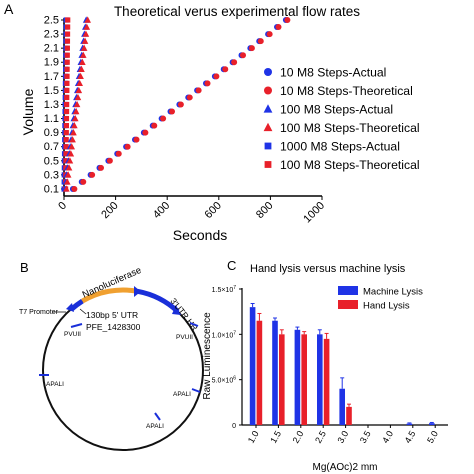 The width and height of the screenshot is (474, 474). I want to click on nanoluciferase-label: Nanoluciferase, so click(112, 283).